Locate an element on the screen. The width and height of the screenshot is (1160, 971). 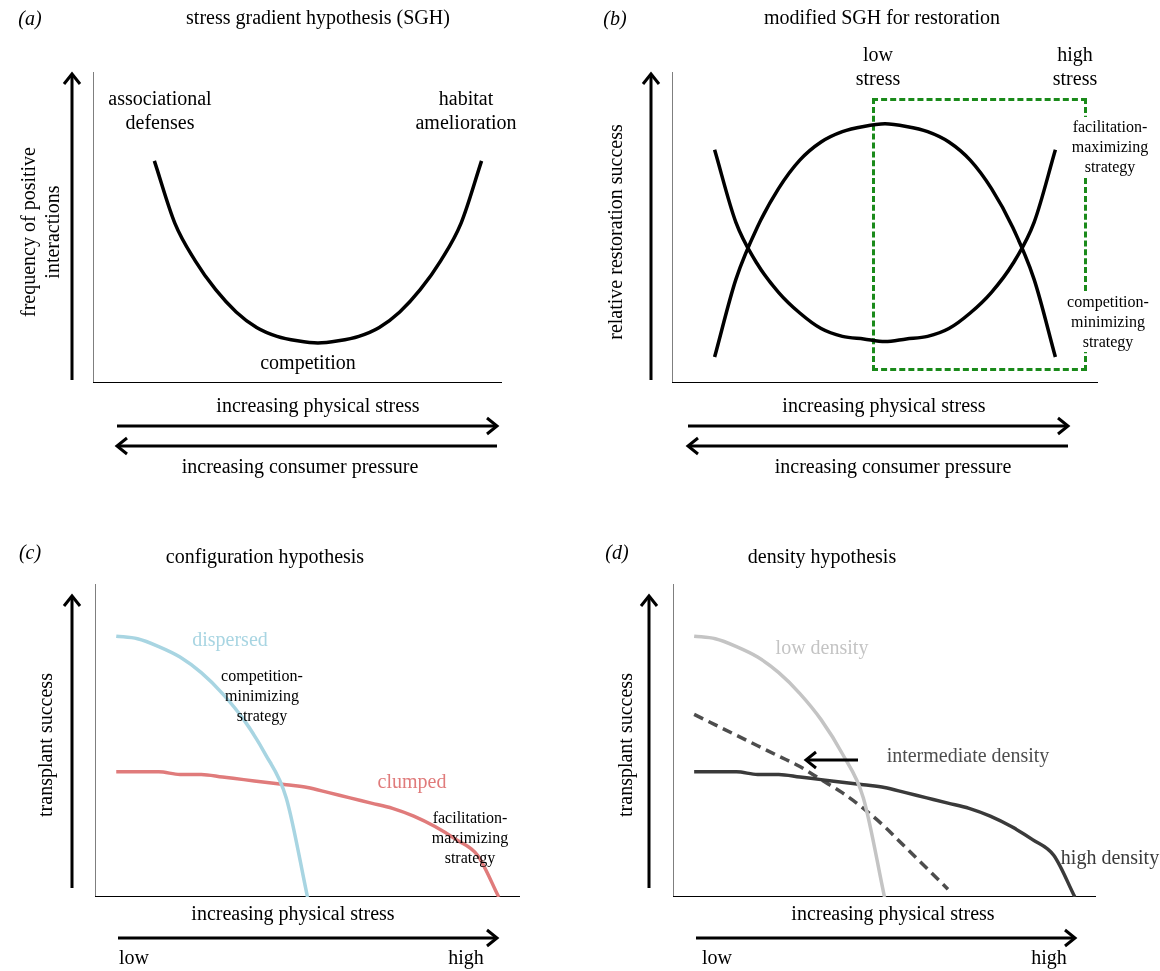
text: high stress is located at coordinates (1075, 66).